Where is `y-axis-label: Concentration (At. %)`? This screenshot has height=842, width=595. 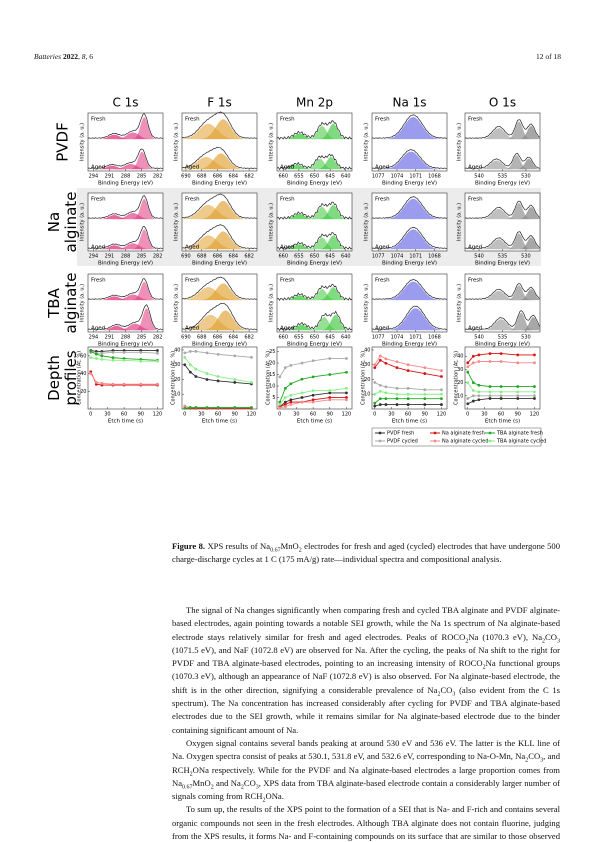
y-axis-label: Concentration (At. %) is located at coordinates (174, 378).